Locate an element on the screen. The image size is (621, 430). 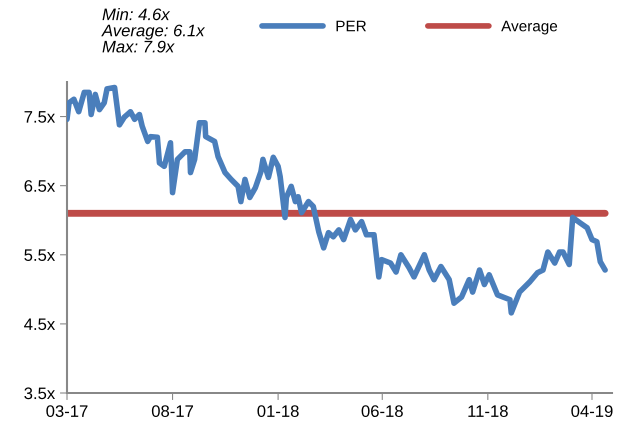
x-tick-label: 04-19 is located at coordinates (592, 411).